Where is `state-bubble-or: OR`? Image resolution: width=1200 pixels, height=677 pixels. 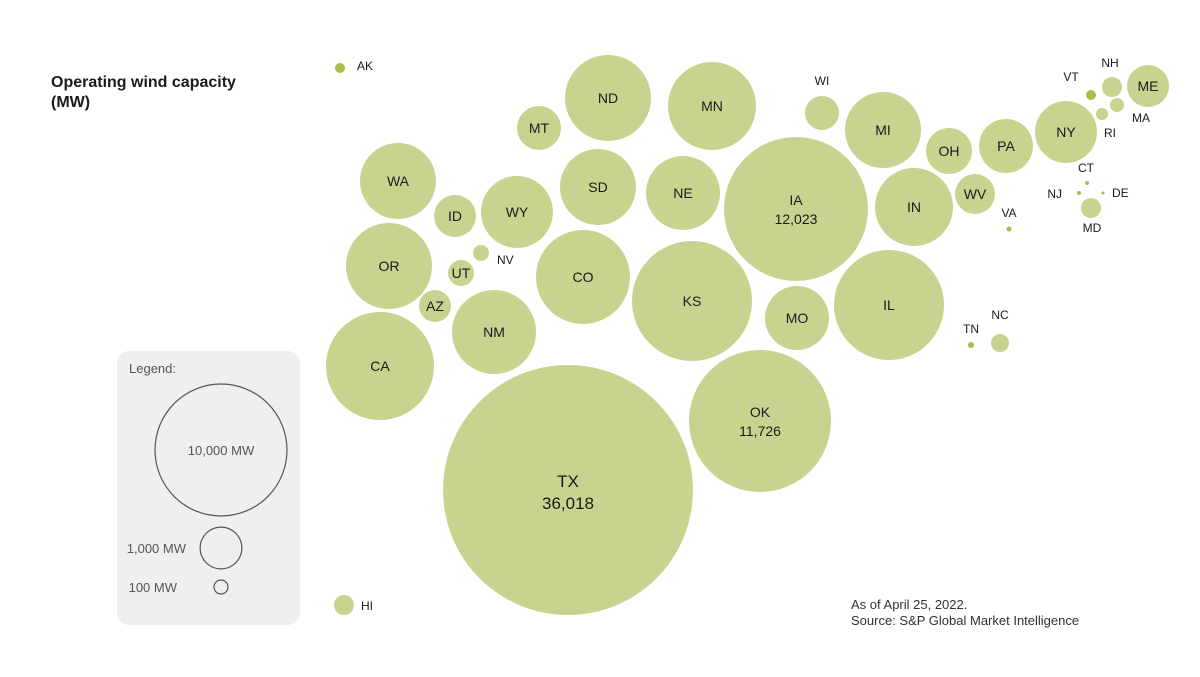
state-bubble-or: OR is located at coordinates (389, 266).